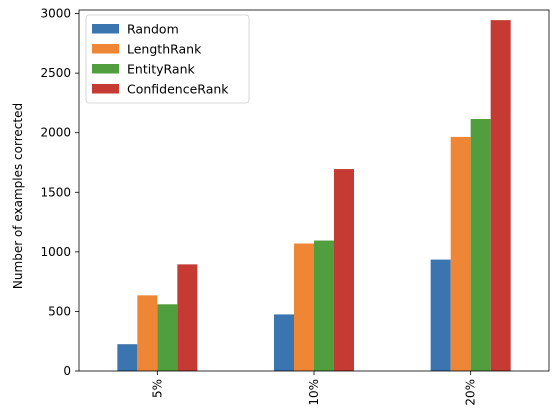 This screenshot has height=415, width=552. Describe the element at coordinates (187, 317) in the screenshot. I see `bar-confidencerank-5pct` at that location.